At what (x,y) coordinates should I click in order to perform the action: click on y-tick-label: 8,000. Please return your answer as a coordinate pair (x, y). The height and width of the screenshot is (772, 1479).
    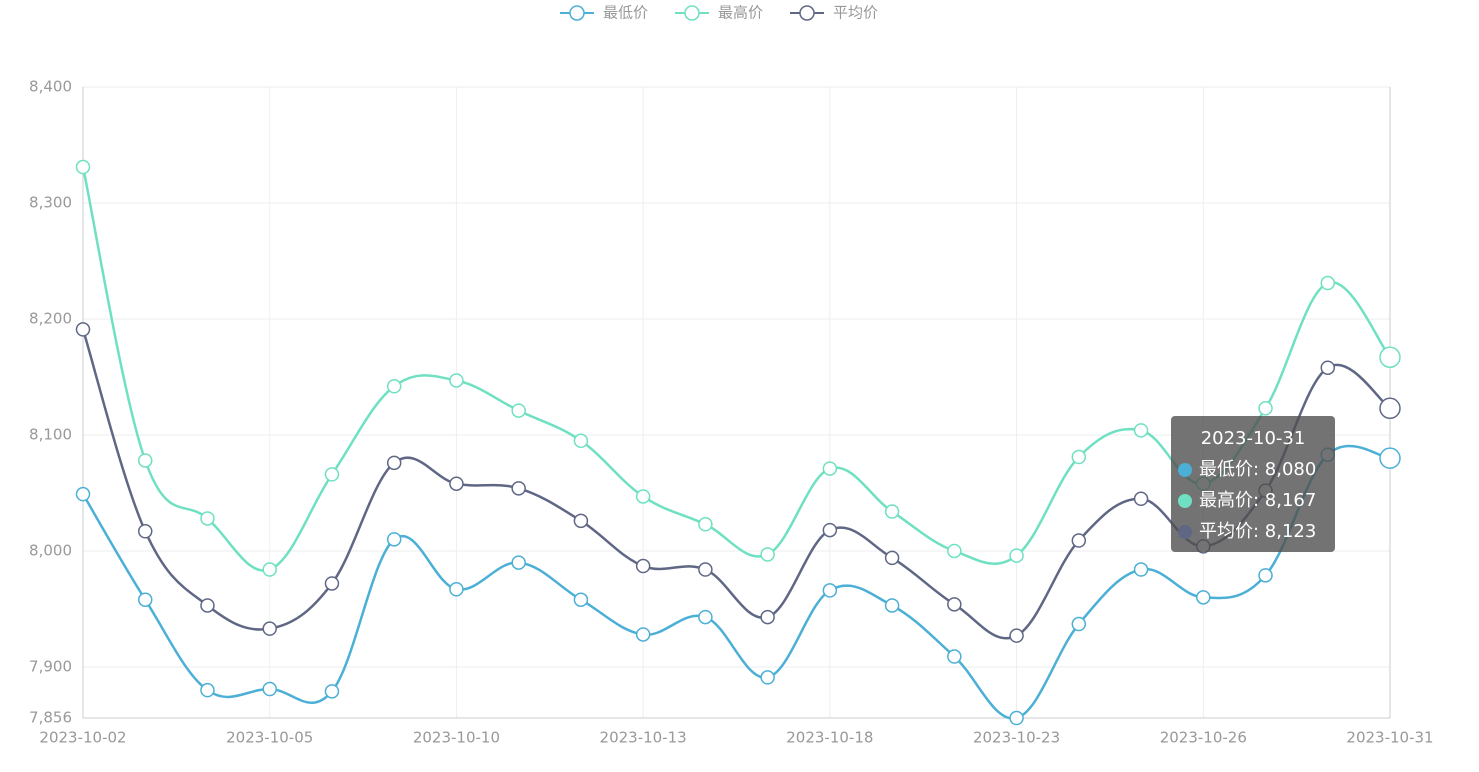
    Looking at the image, I should click on (50, 550).